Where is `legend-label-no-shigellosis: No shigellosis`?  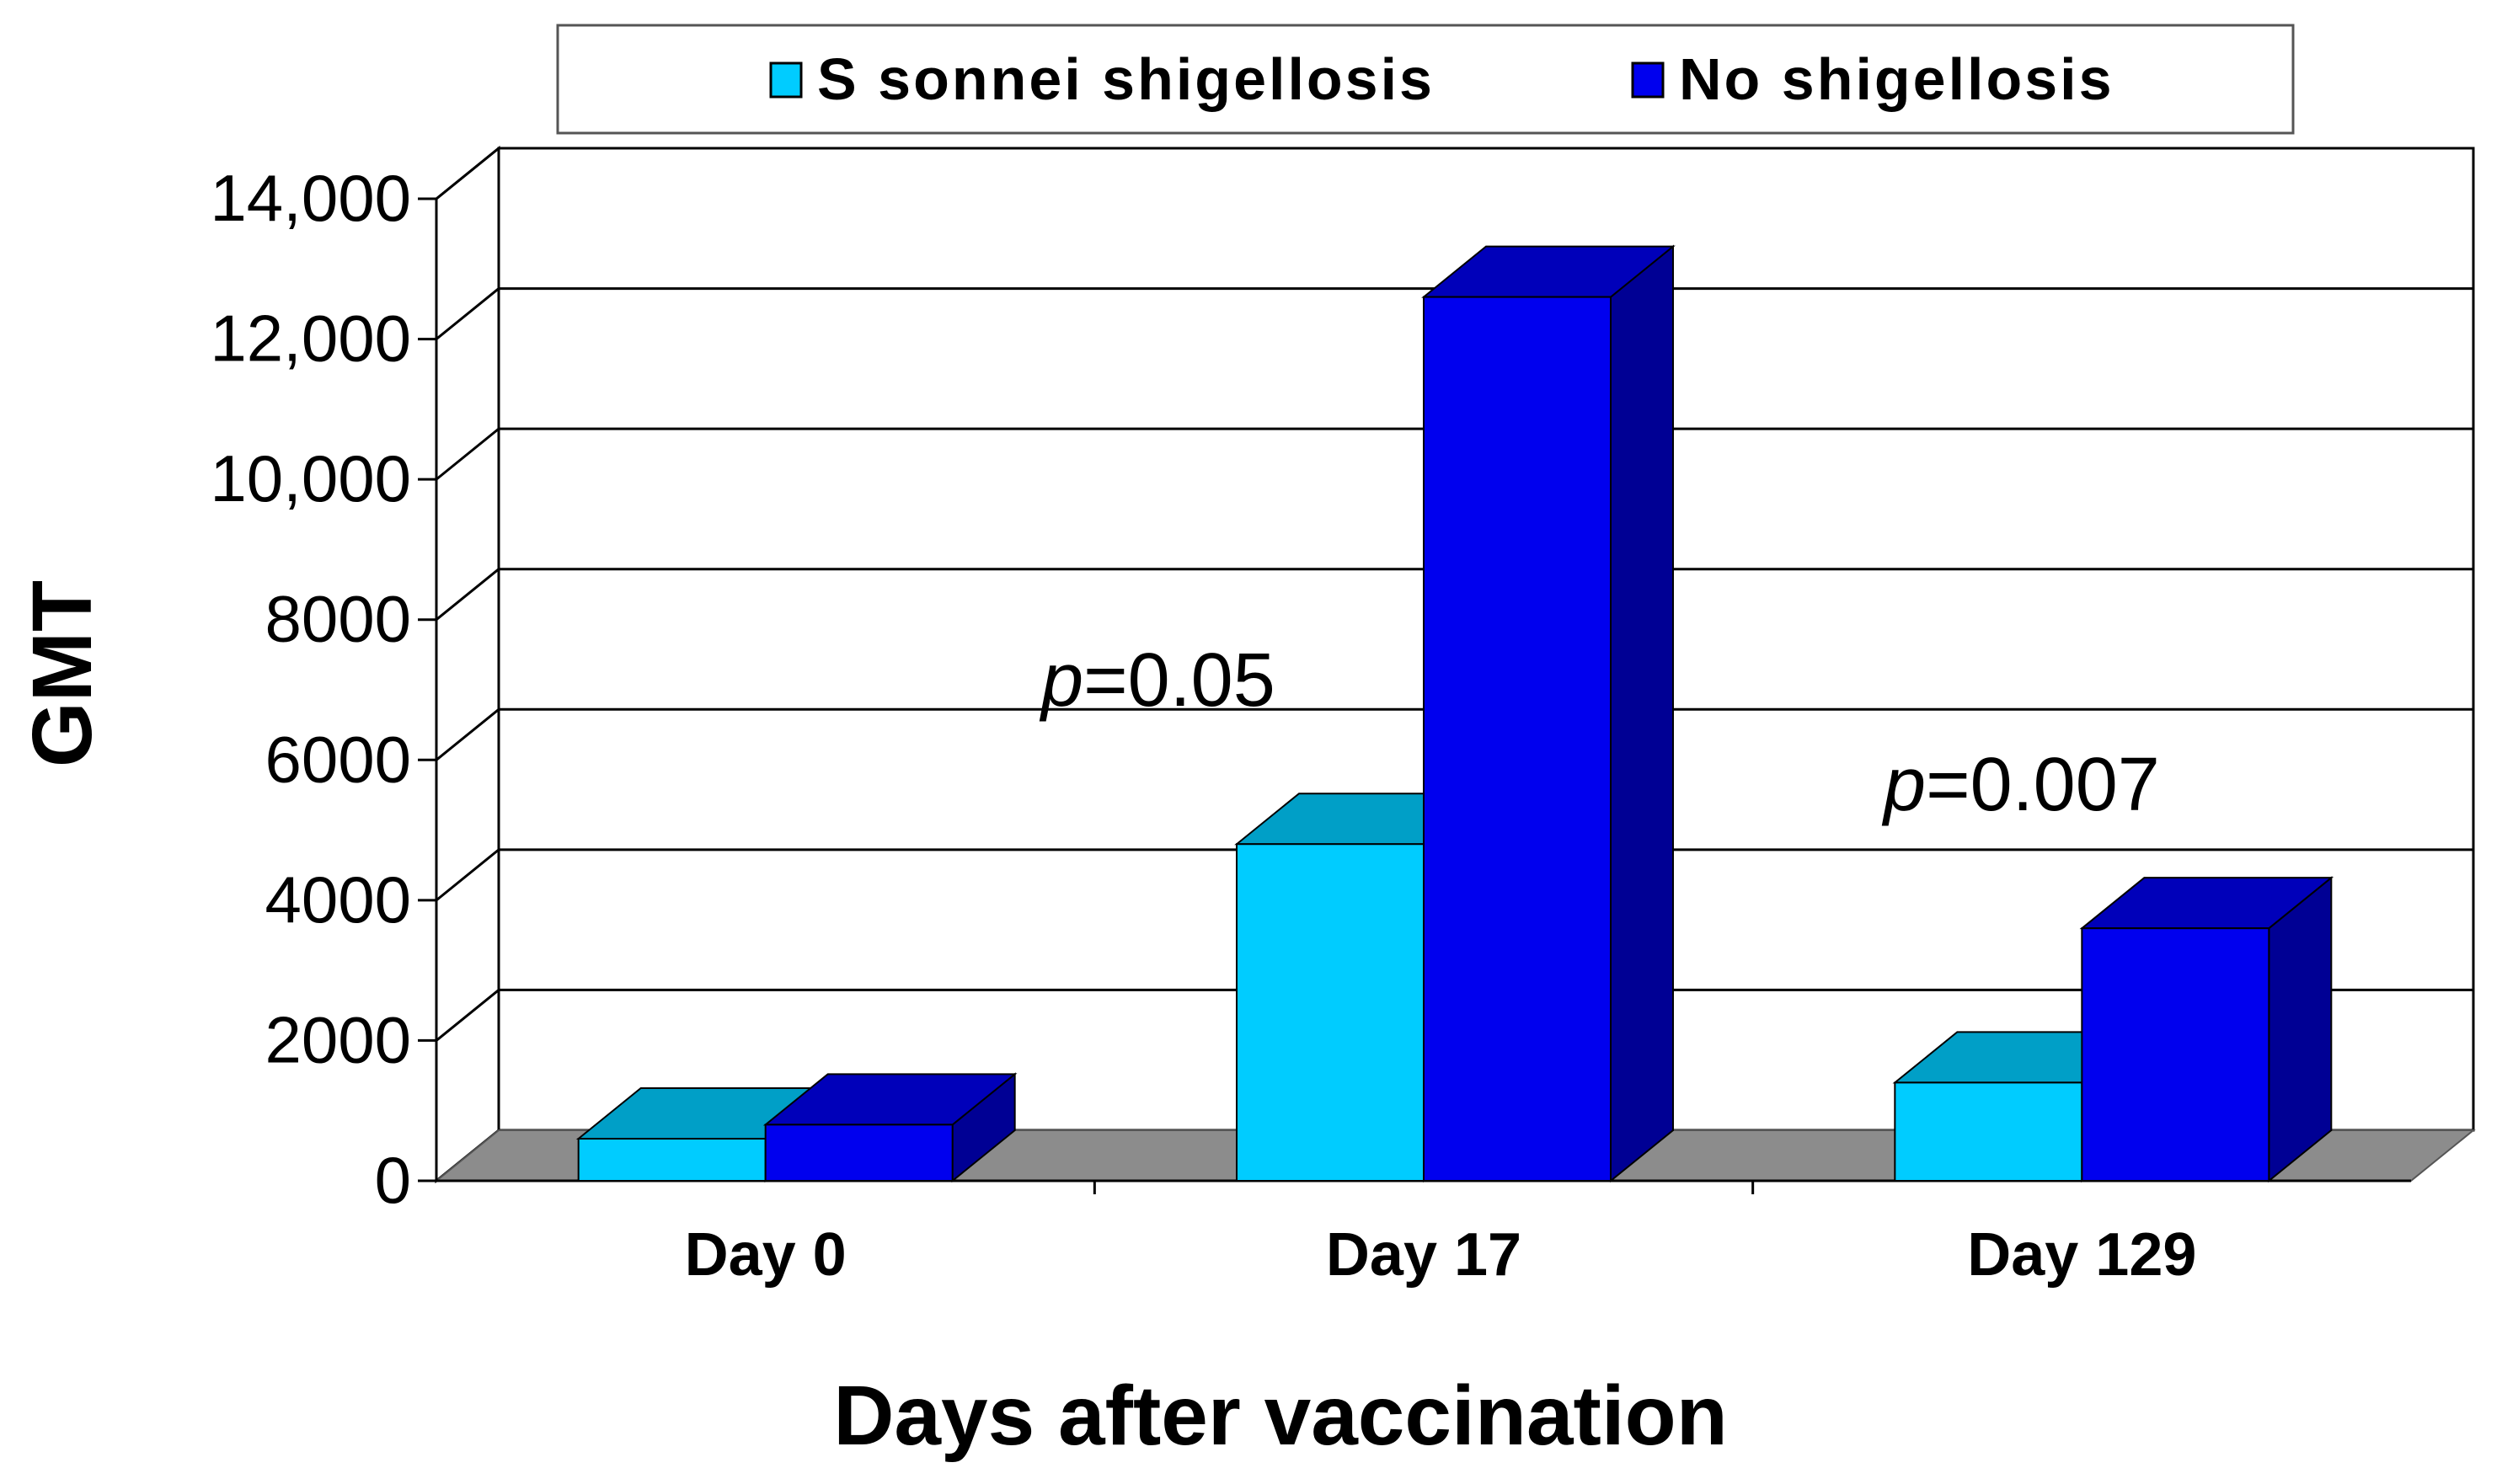
legend-label-no-shigellosis: No shigellosis is located at coordinates (1896, 79).